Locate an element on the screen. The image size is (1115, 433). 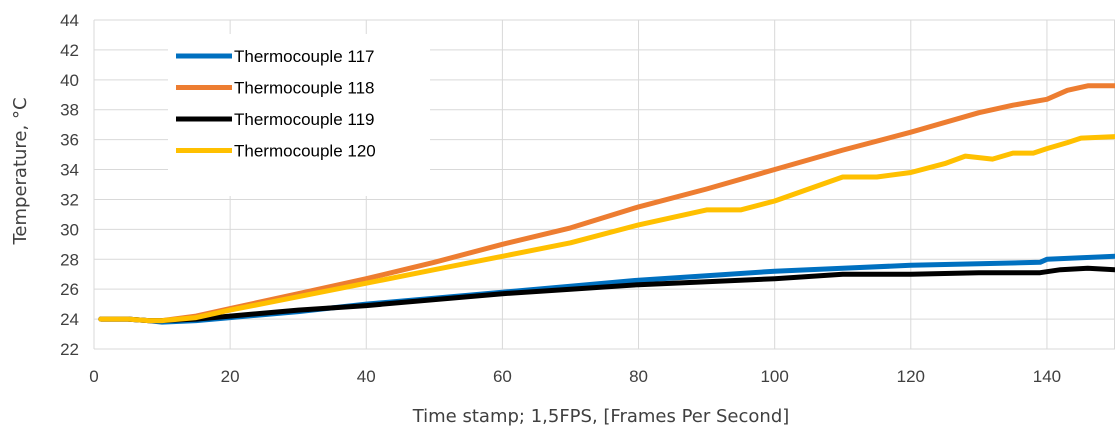
x-tick-label: 20 is located at coordinates (230, 376).